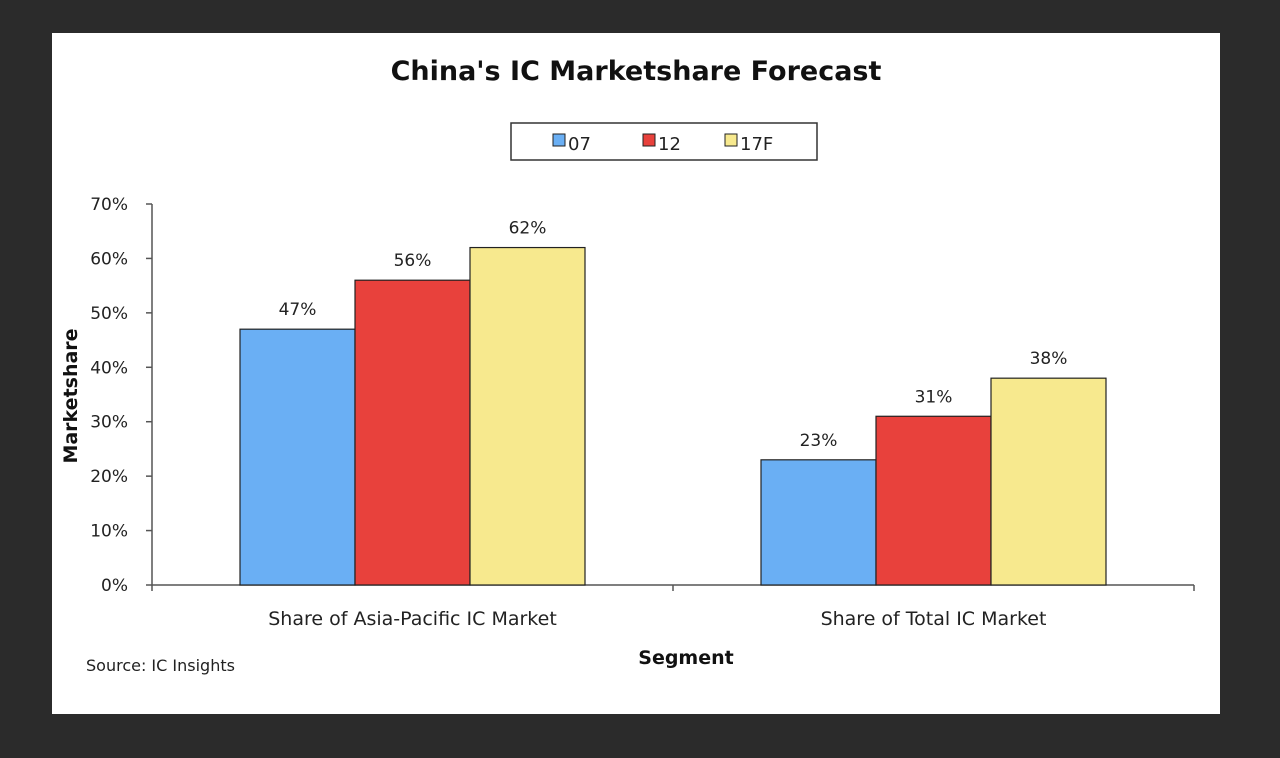  What do you see at coordinates (673, 588) in the screenshot?
I see `x-ticks` at bounding box center [673, 588].